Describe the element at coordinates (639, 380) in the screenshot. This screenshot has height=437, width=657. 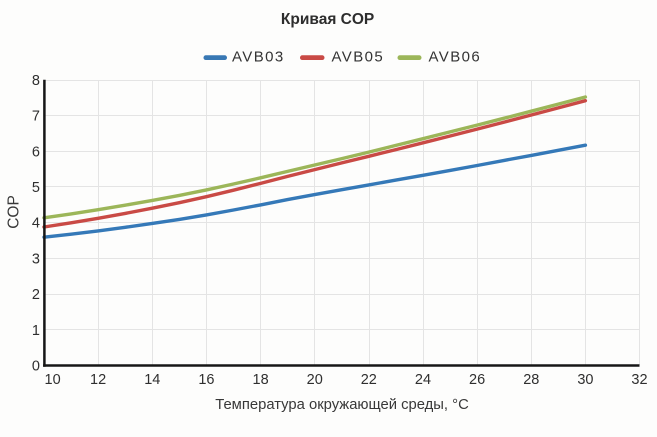
I see `svg-text: 32` at that location.